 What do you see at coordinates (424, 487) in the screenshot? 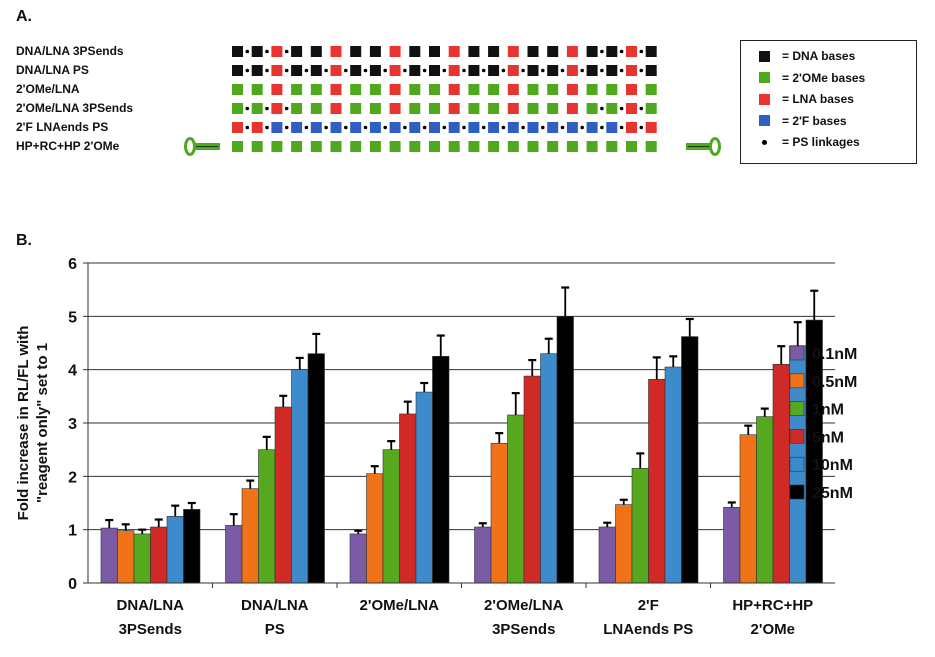
I see `bar-10nM` at bounding box center [424, 487].